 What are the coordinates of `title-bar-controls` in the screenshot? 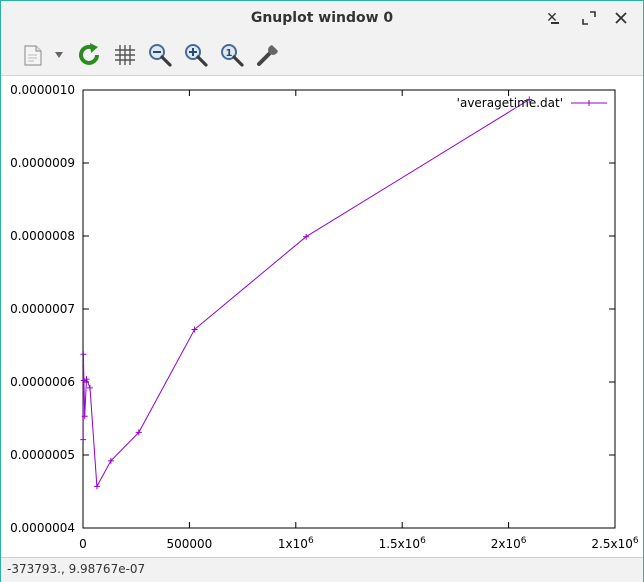 It's located at (322, 18).